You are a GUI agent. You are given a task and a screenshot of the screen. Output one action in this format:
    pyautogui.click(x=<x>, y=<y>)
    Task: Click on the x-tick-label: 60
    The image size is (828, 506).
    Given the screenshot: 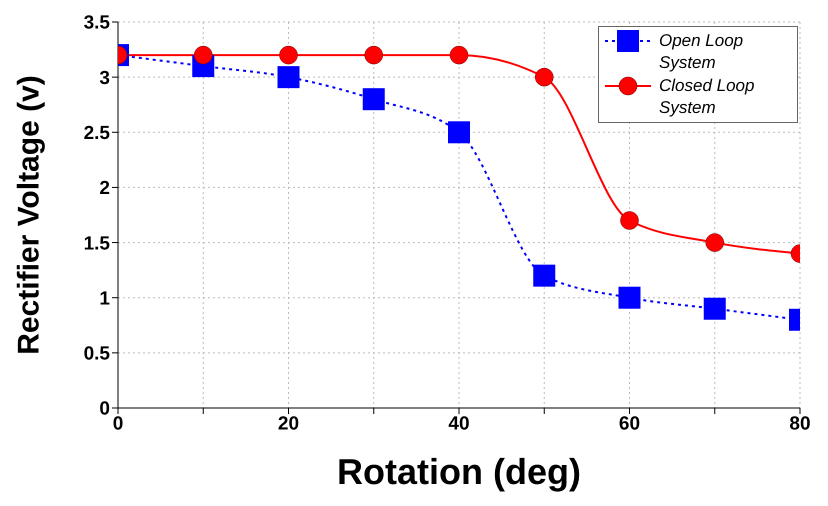 What is the action you would take?
    pyautogui.click(x=629, y=423)
    